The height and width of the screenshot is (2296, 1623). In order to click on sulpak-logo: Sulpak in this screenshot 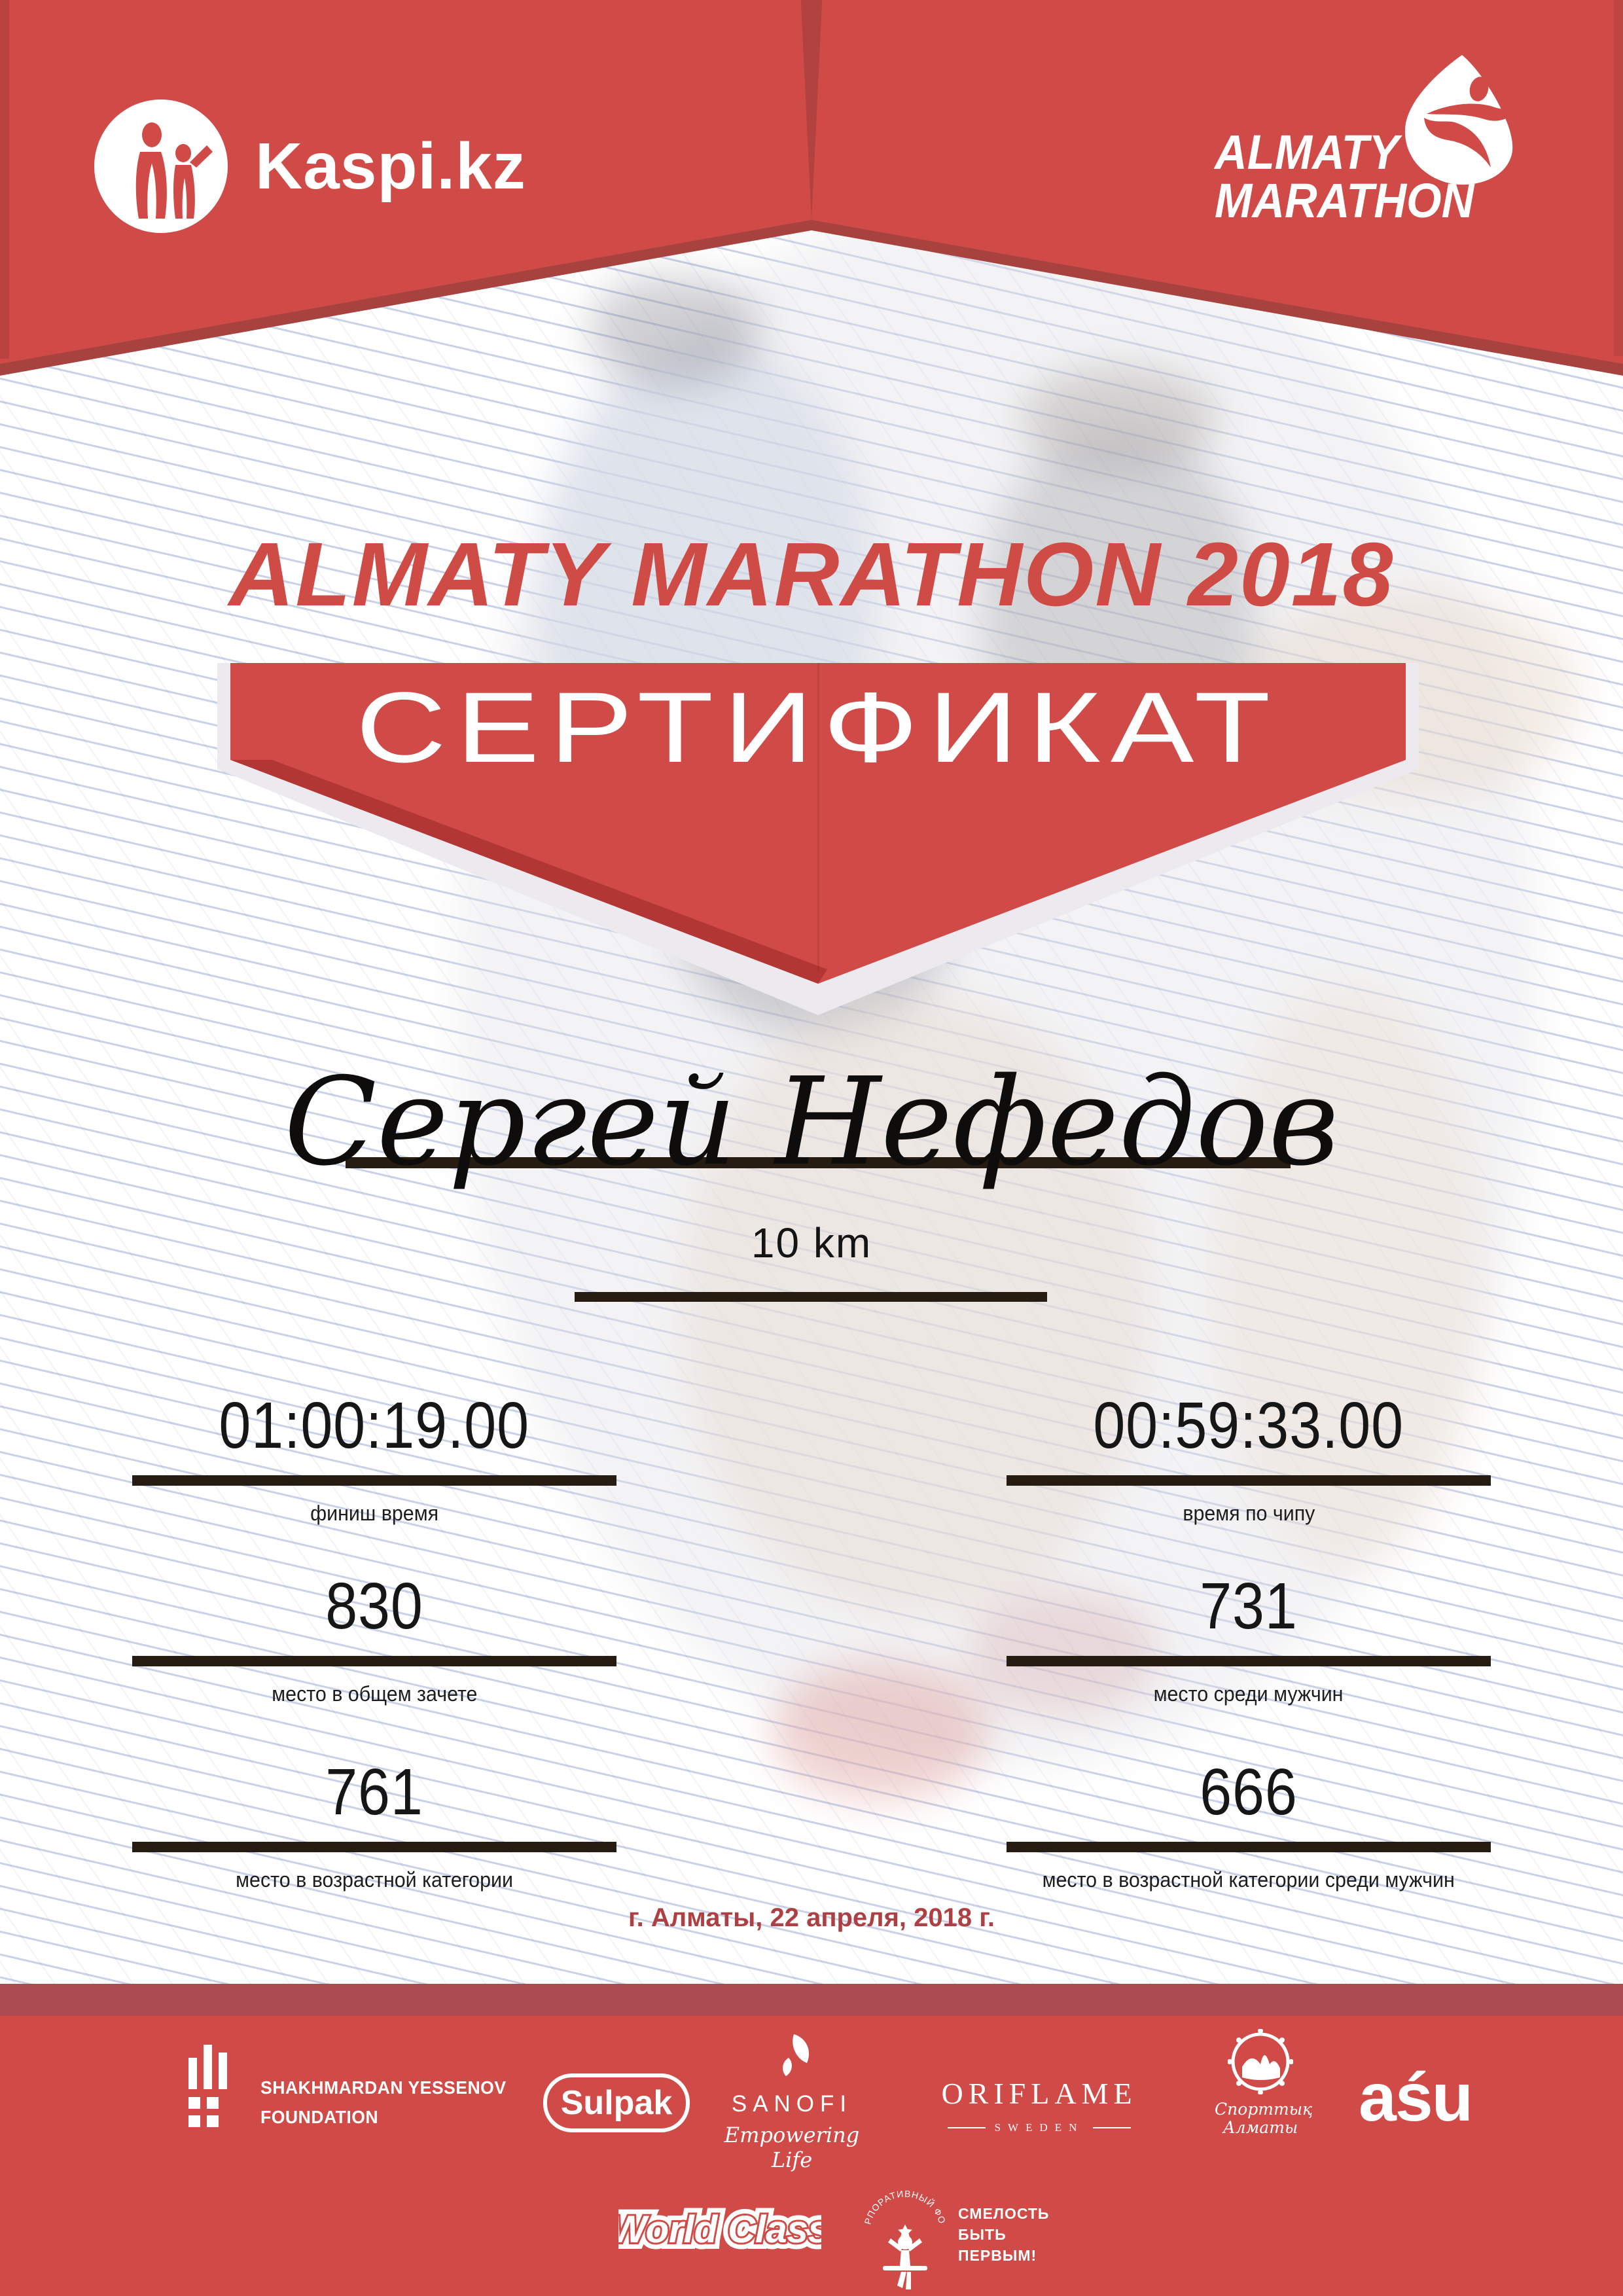, I will do `click(616, 2102)`.